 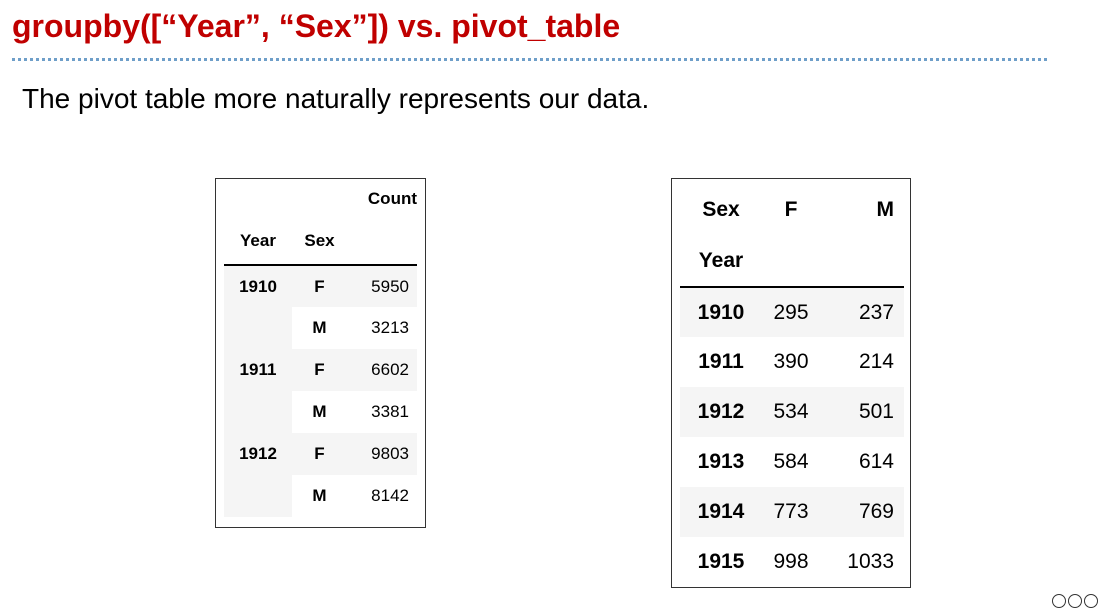 What do you see at coordinates (390, 411) in the screenshot?
I see `groupby-count-cell: 3381` at bounding box center [390, 411].